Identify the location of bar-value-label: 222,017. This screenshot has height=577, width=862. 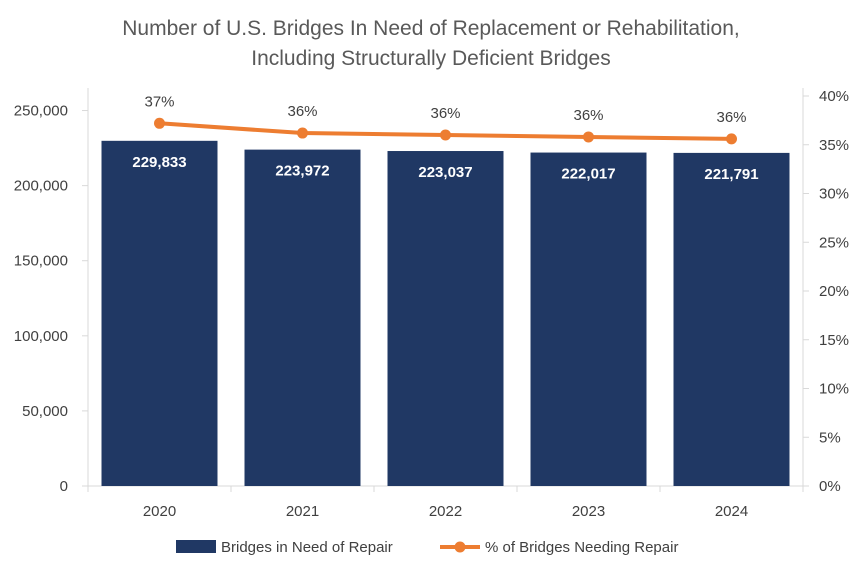
(588, 174).